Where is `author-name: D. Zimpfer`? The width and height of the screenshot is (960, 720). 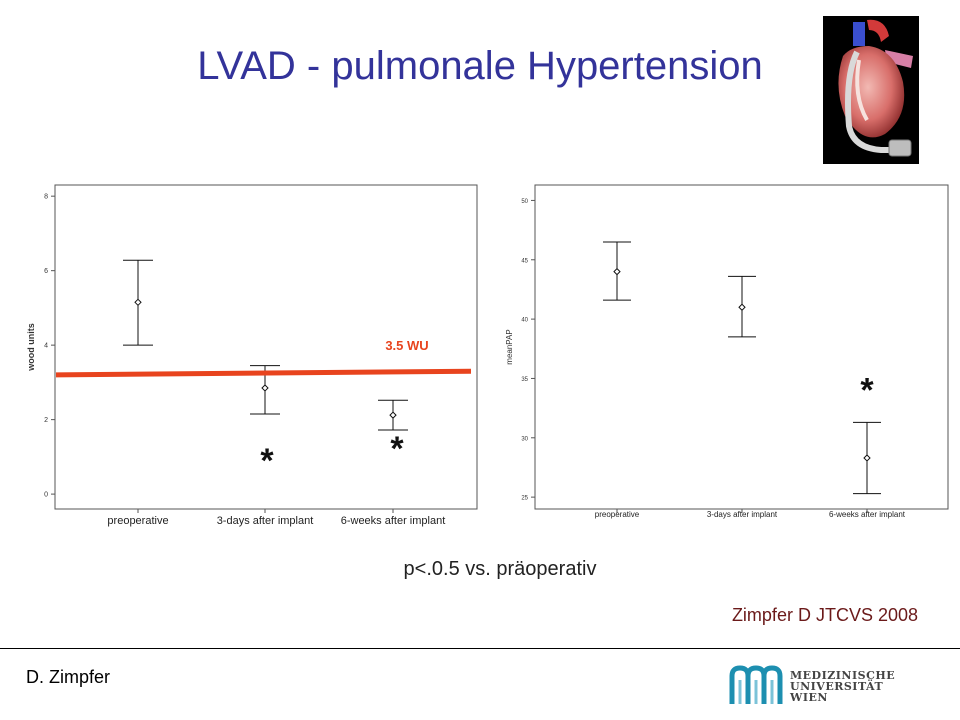
author-name: D. Zimpfer is located at coordinates (68, 677).